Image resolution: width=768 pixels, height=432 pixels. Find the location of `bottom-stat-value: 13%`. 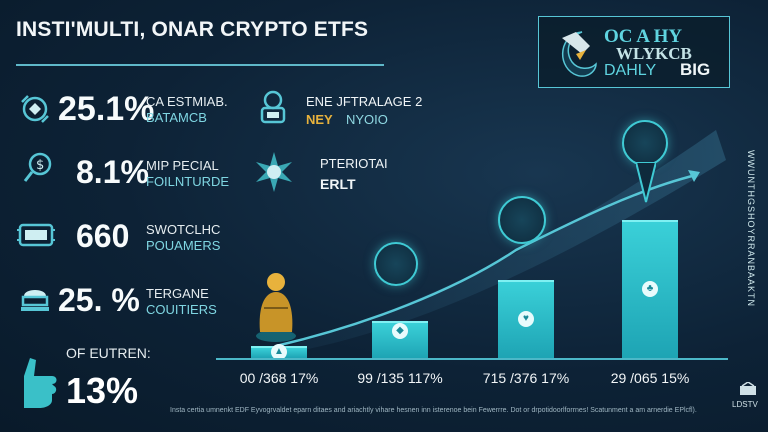

bottom-stat-value: 13% is located at coordinates (102, 390).